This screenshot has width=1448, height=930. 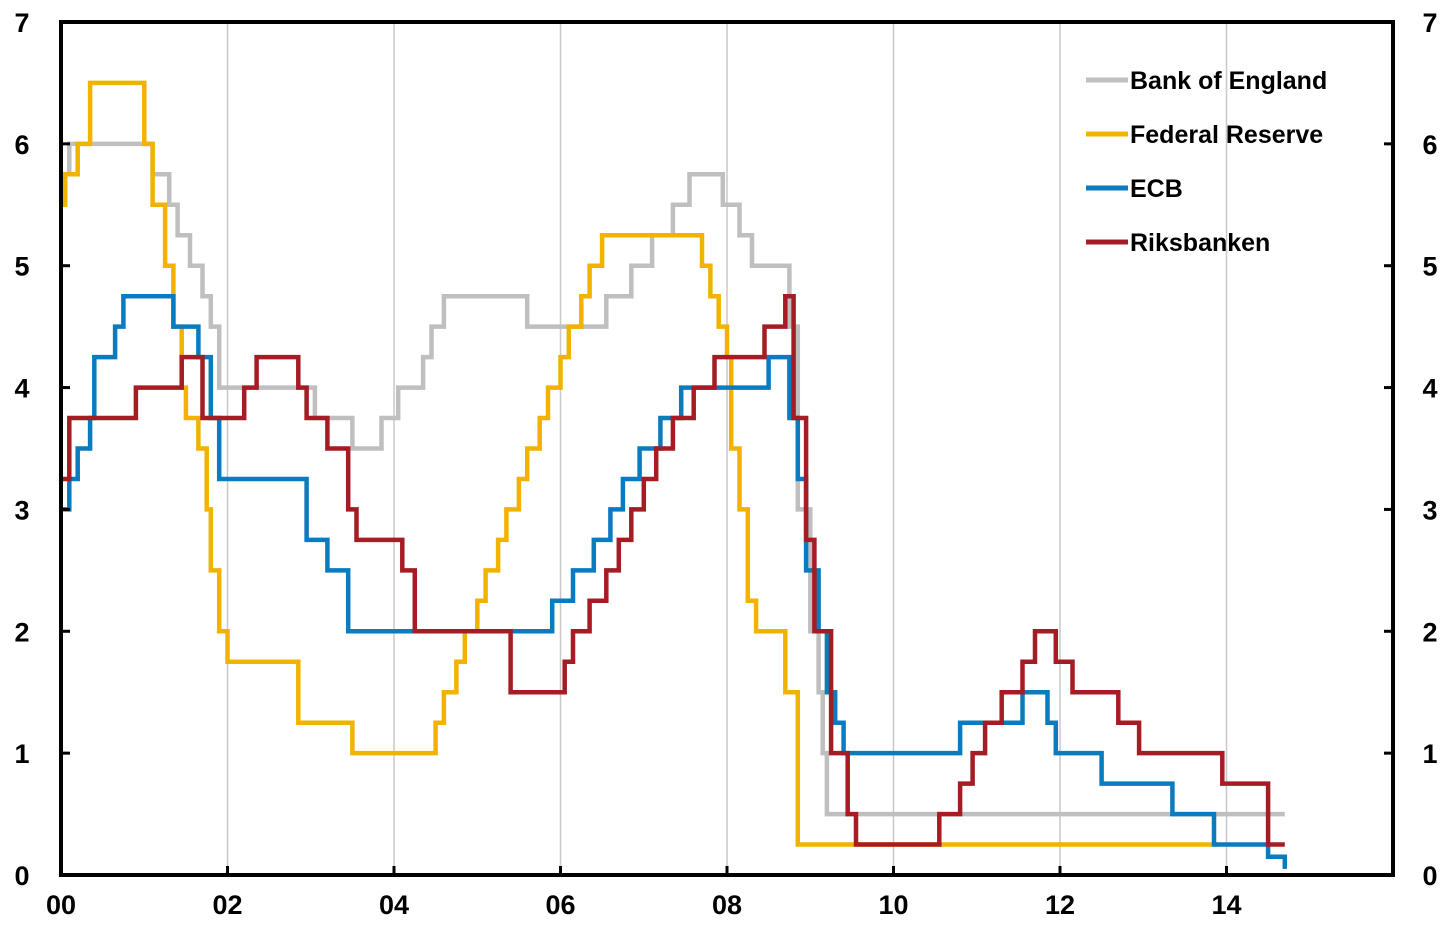 What do you see at coordinates (1429, 754) in the screenshot?
I see `y-tick-label-right: 1` at bounding box center [1429, 754].